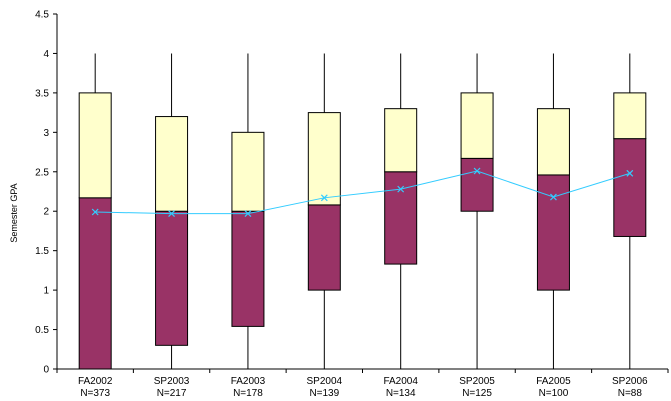 The image size is (671, 401). What do you see at coordinates (46, 370) in the screenshot?
I see `y-tick-label: 0` at bounding box center [46, 370].